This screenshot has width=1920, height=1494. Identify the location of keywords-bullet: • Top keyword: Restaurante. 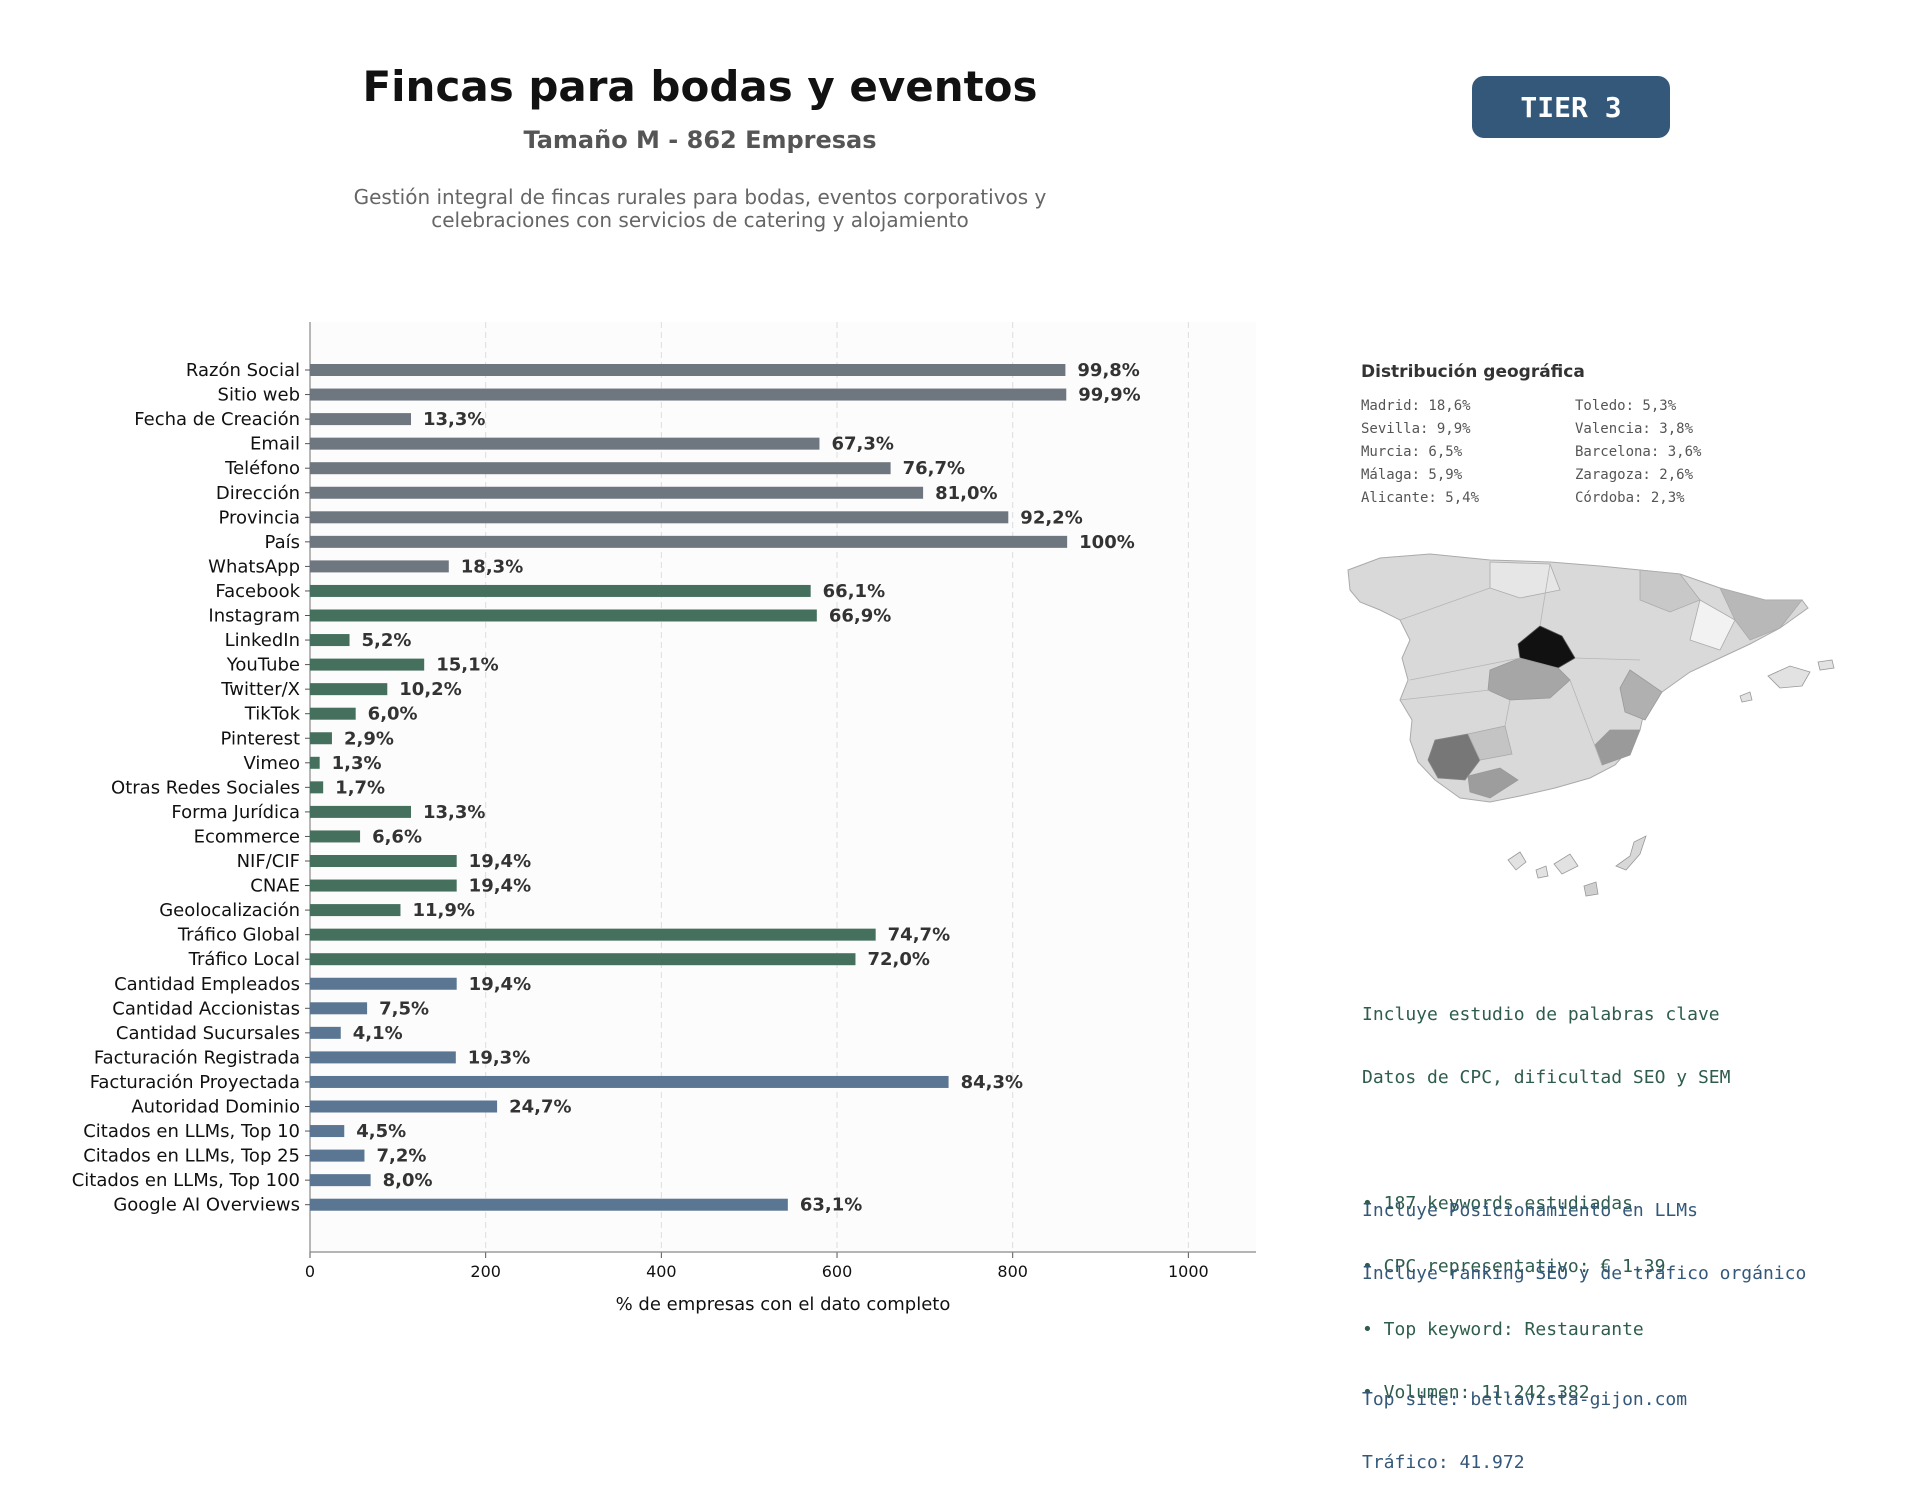
(1503, 1329).